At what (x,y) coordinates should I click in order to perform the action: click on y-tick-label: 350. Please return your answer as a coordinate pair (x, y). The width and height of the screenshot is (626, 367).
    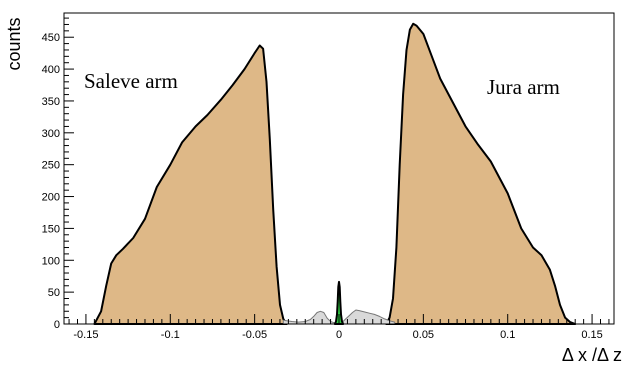
    Looking at the image, I should click on (51, 102).